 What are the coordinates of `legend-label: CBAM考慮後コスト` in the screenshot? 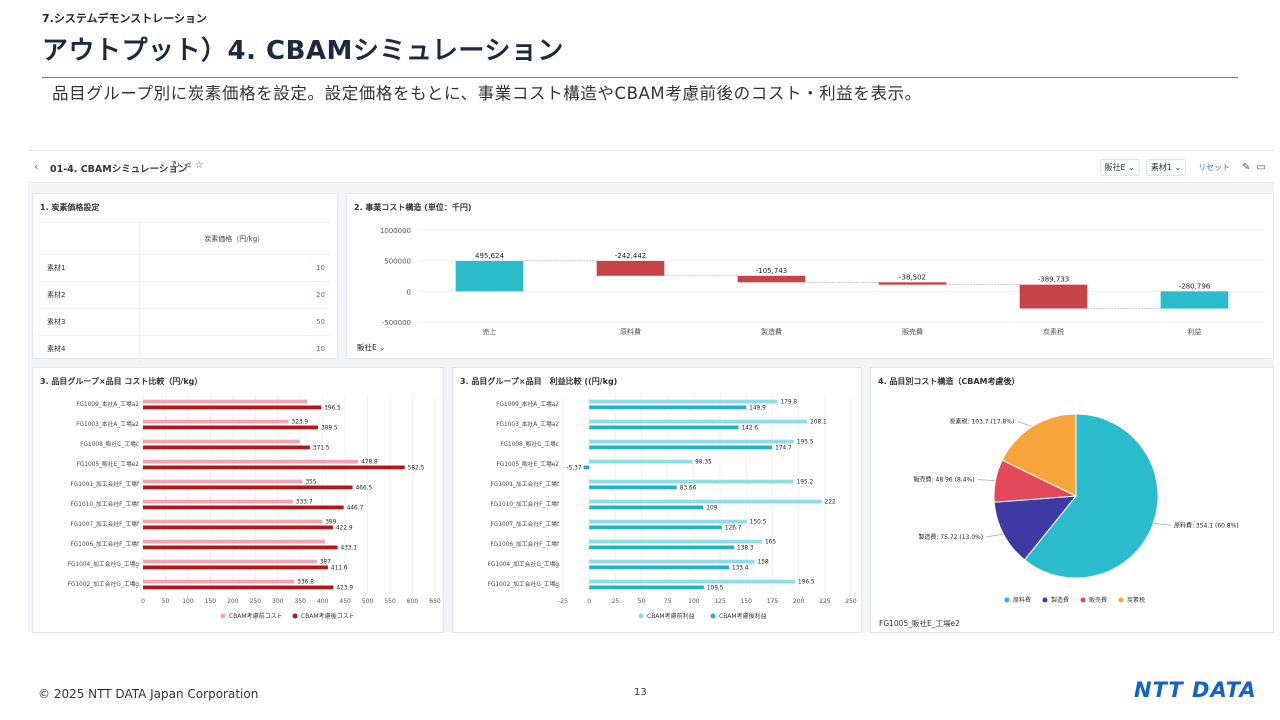 It's located at (328, 616).